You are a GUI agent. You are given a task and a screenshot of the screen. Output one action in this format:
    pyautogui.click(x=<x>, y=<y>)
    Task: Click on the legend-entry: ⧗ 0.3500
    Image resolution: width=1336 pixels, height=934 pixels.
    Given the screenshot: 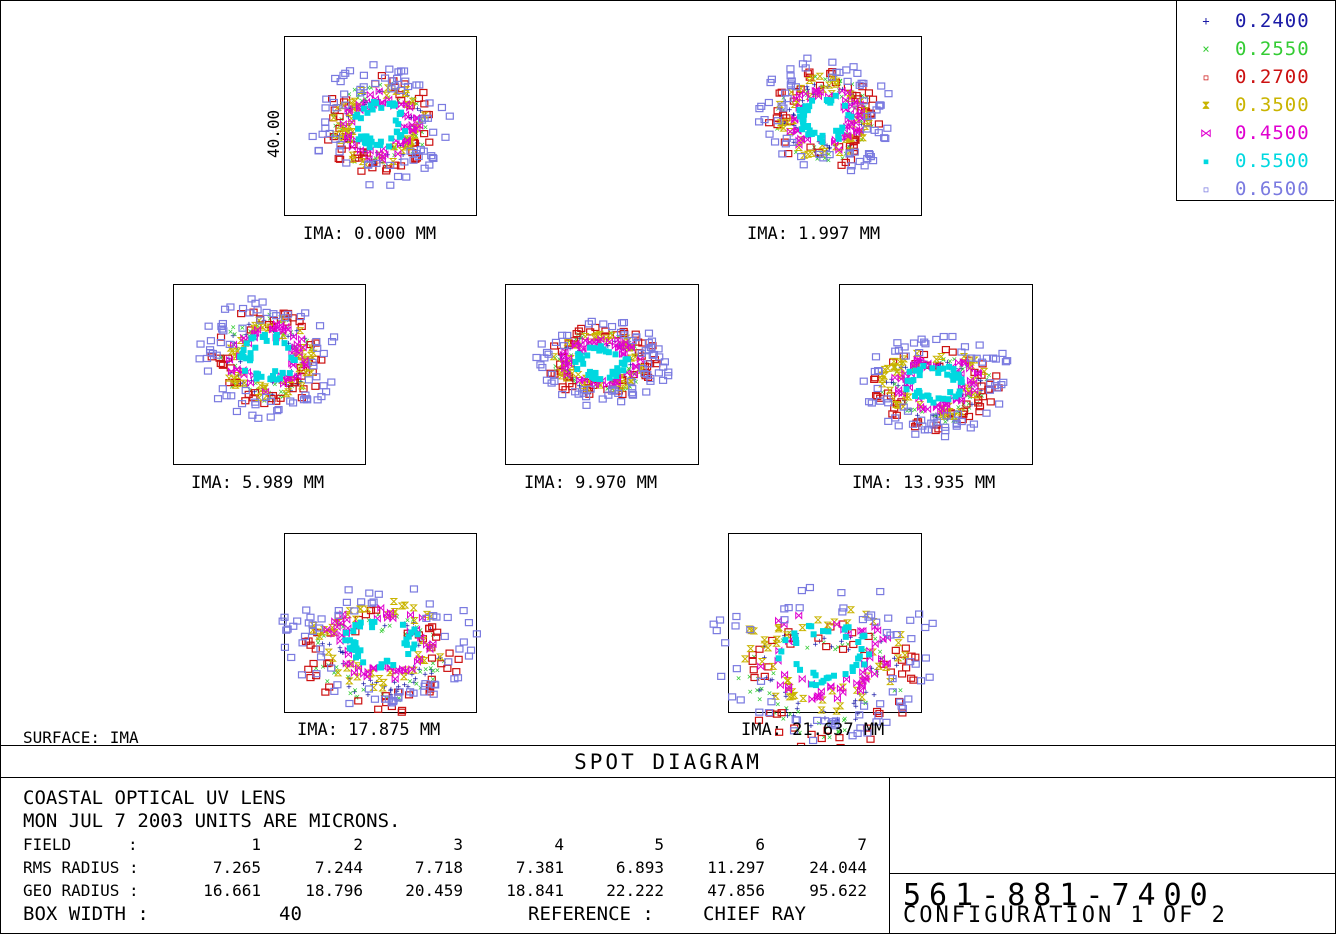 What is the action you would take?
    pyautogui.click(x=1255, y=106)
    